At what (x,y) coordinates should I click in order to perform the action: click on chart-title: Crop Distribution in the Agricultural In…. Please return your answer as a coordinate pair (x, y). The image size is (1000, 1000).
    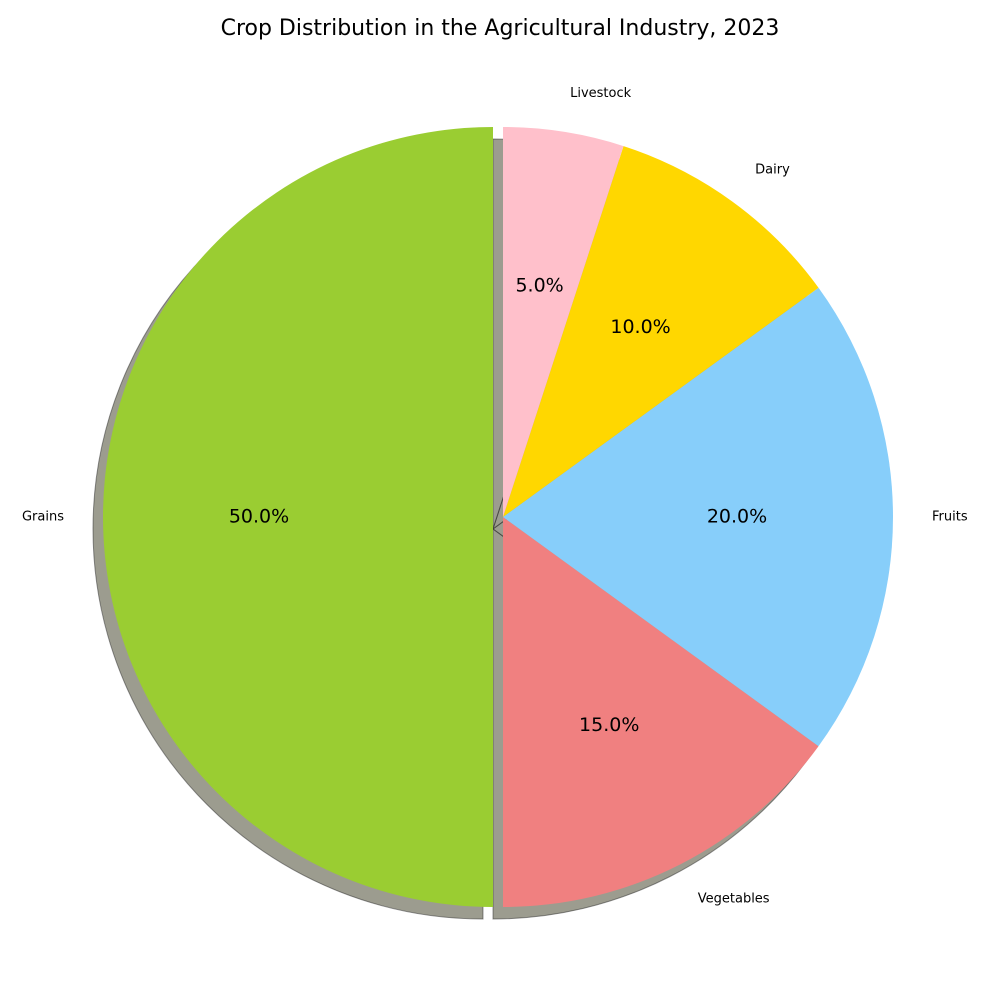
    Looking at the image, I should click on (500, 28).